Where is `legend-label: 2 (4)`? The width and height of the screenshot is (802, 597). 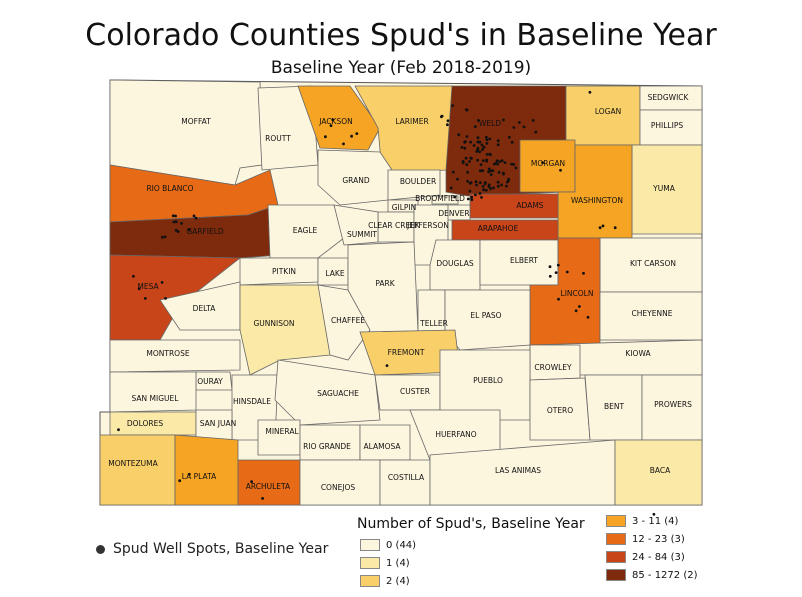
legend-label: 2 (4) is located at coordinates (398, 581).